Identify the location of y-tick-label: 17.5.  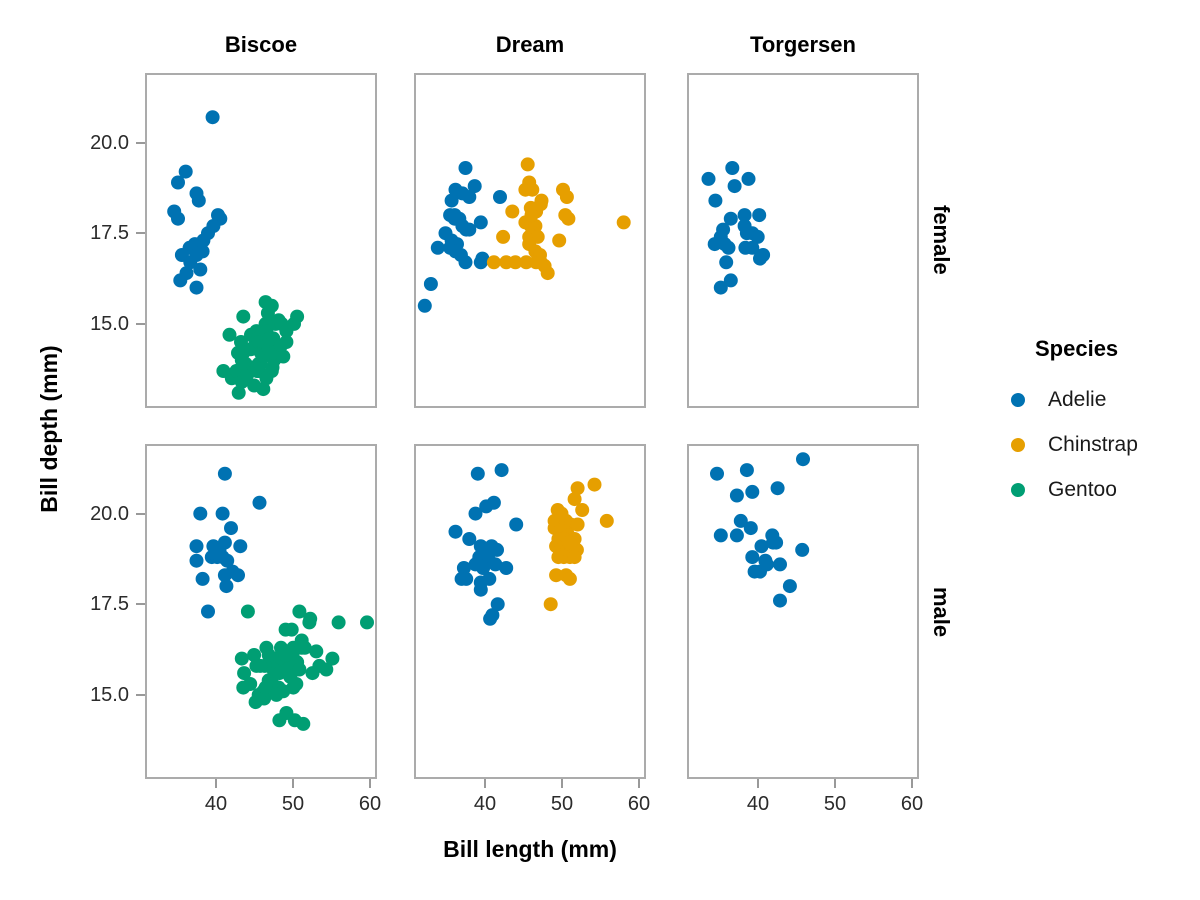
(109, 233).